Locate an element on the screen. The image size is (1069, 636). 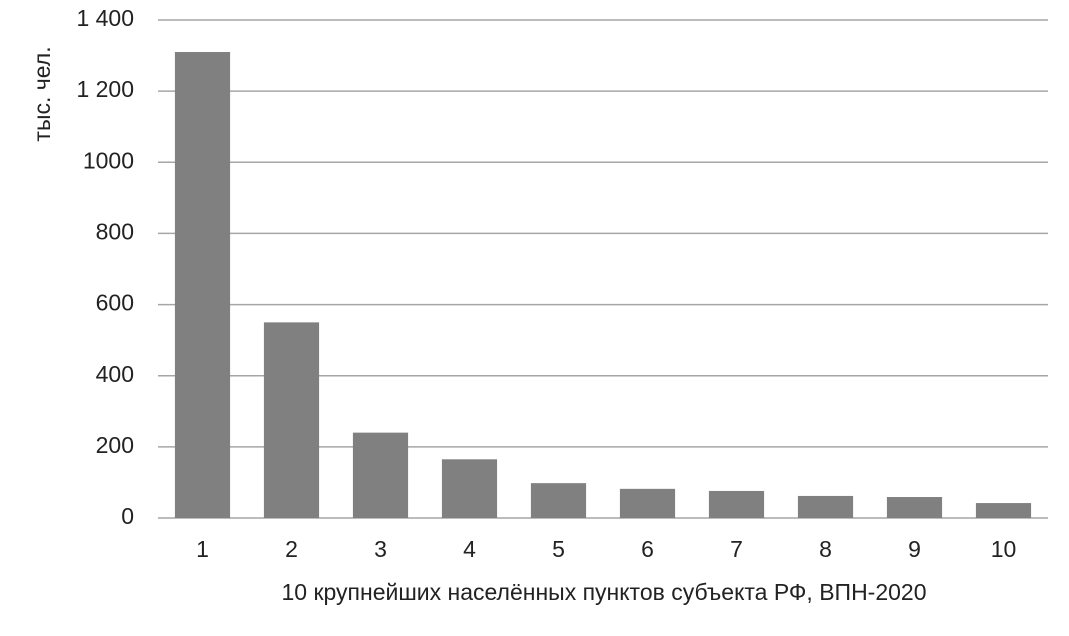
x-tick-label: 3 is located at coordinates (380, 549).